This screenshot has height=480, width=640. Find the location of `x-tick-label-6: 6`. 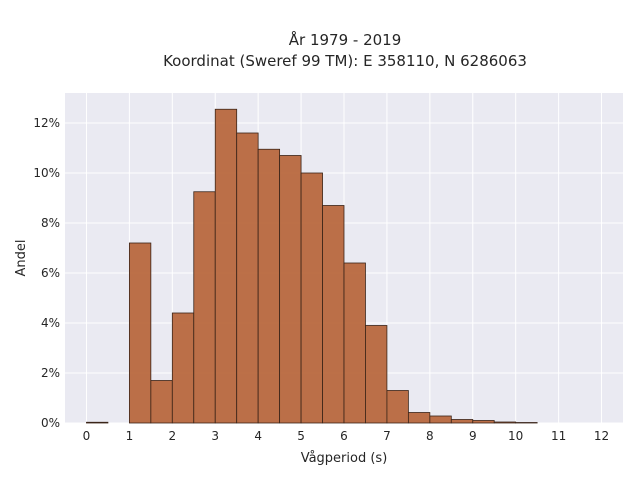

x-tick-label-6: 6 is located at coordinates (344, 436).